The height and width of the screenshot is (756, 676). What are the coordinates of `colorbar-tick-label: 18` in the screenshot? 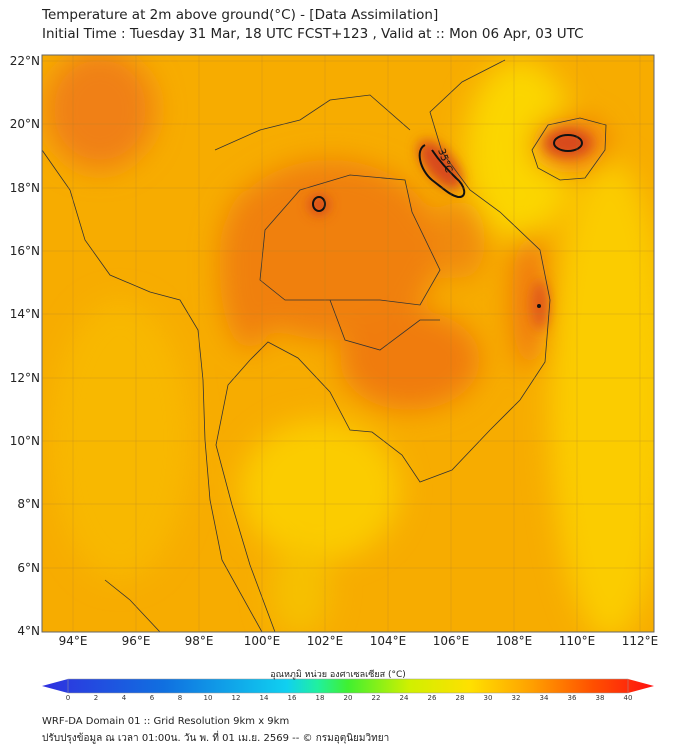 It's located at (320, 698).